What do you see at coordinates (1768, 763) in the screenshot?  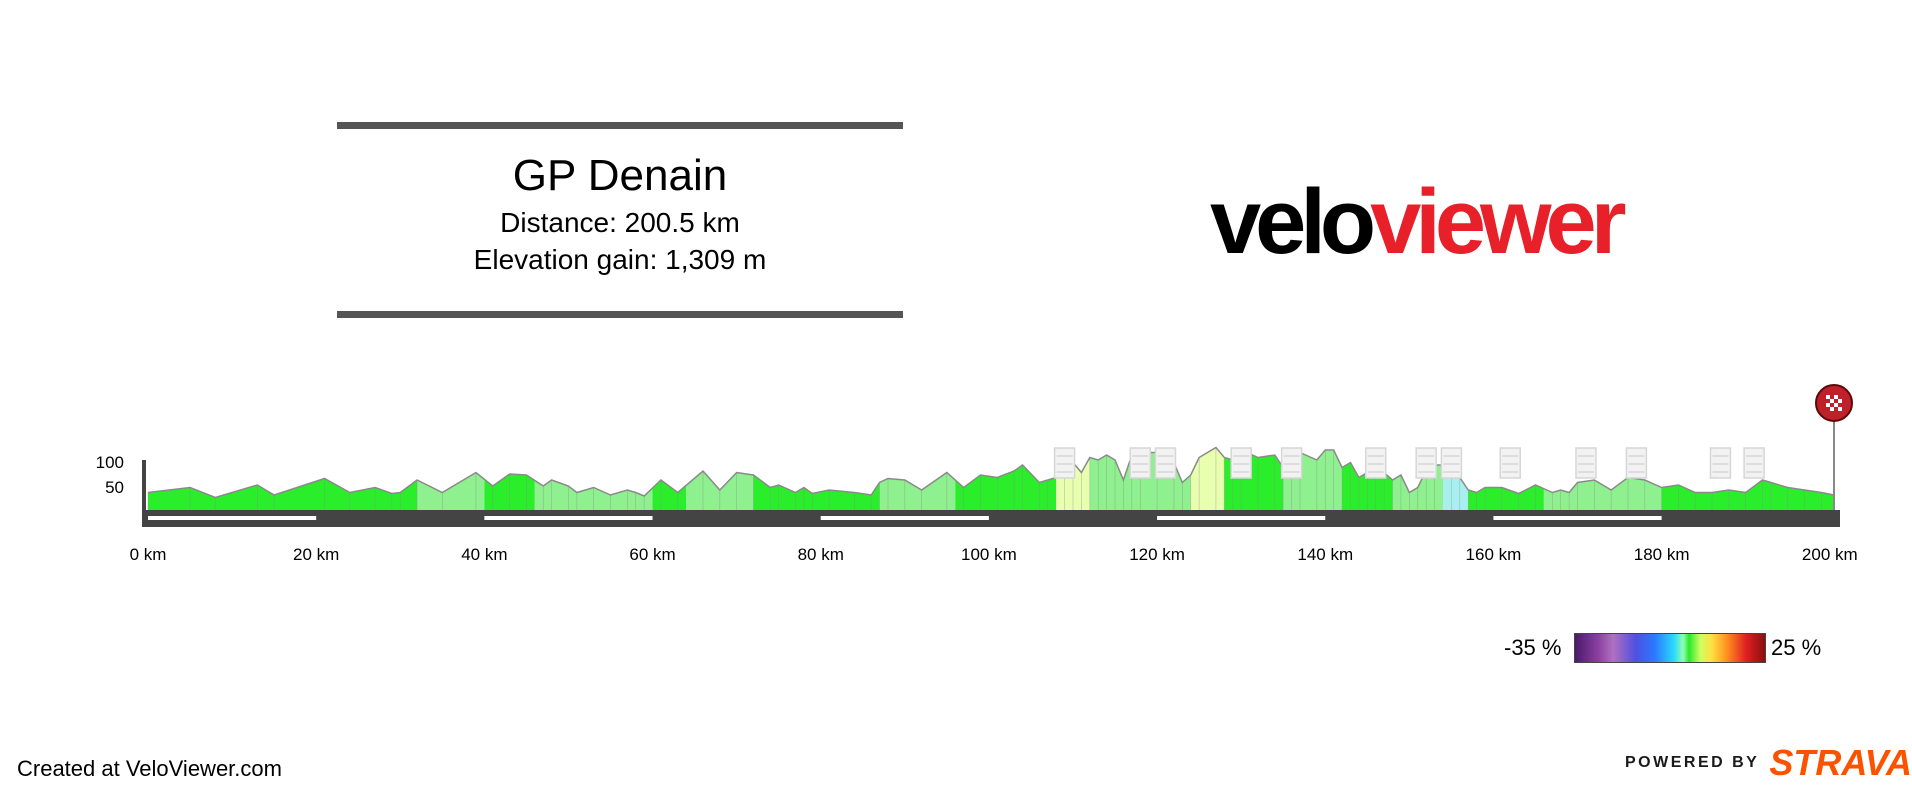 I see `powered-by-strava: POWERED BY STRAVA` at bounding box center [1768, 763].